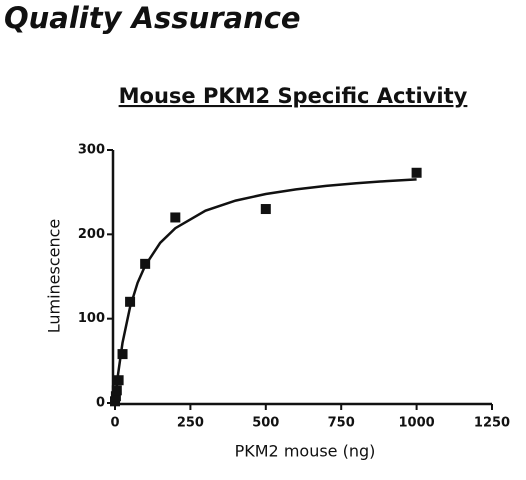  I want to click on x-tick-label: 500, so click(265, 423).